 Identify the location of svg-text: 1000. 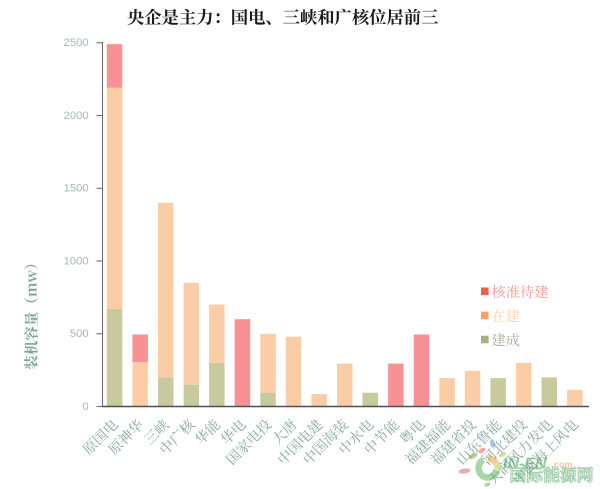
(76, 261).